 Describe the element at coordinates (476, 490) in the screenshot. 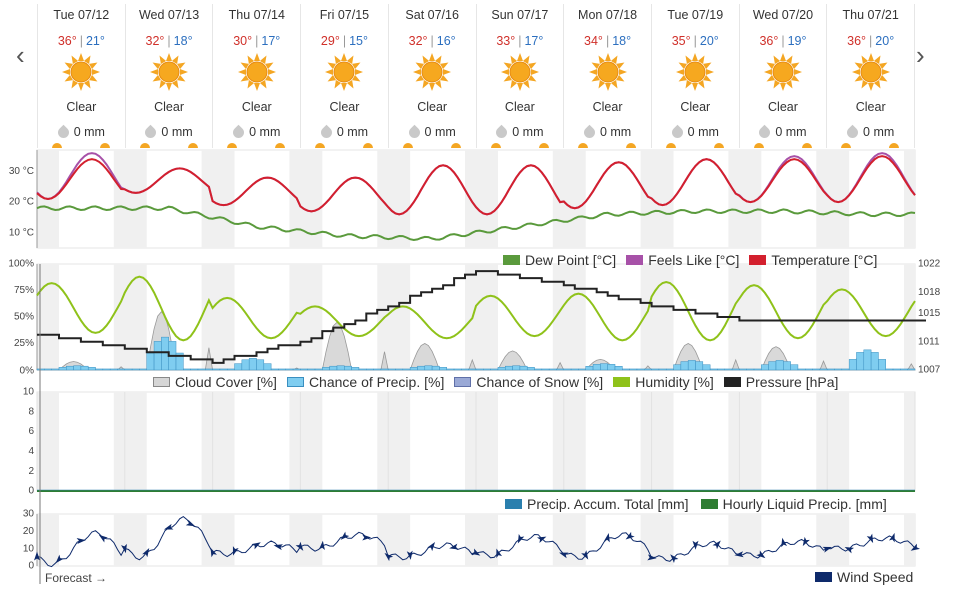

I see `precipitation-chart` at that location.